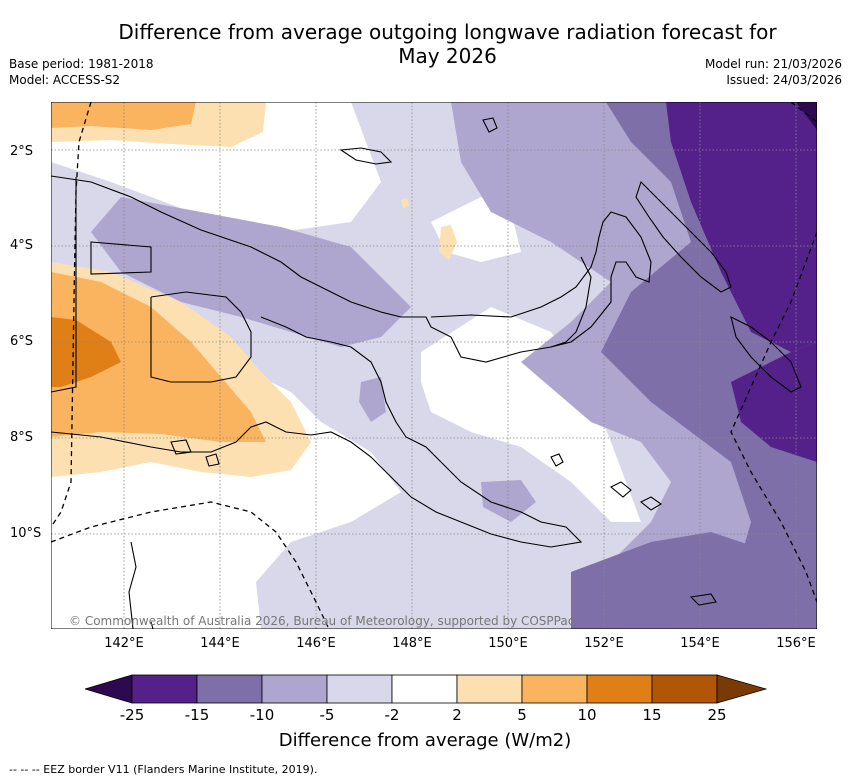 The image size is (850, 781). Describe the element at coordinates (425, 740) in the screenshot. I see `colorbar-label: Difference from average (W/m2)` at that location.